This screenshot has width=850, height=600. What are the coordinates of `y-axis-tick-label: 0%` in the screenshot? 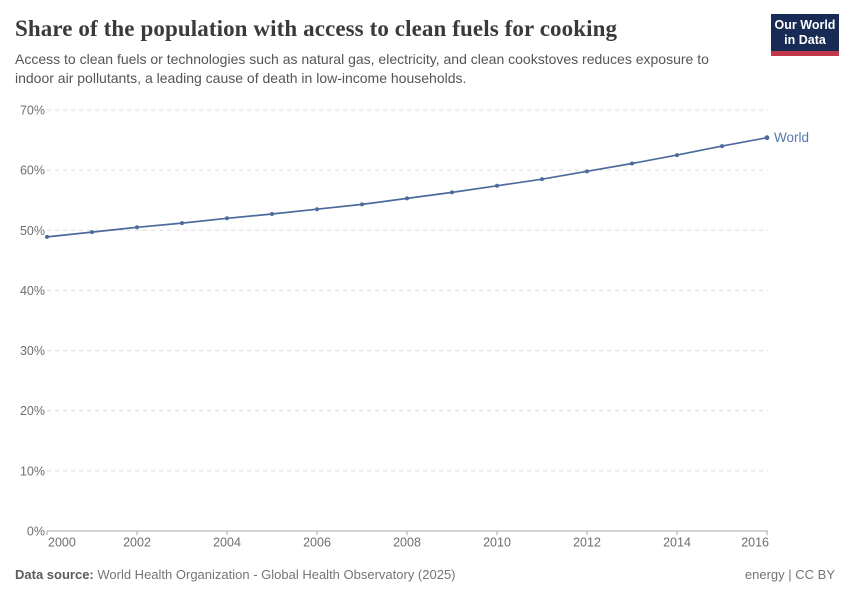 It's located at (36, 532).